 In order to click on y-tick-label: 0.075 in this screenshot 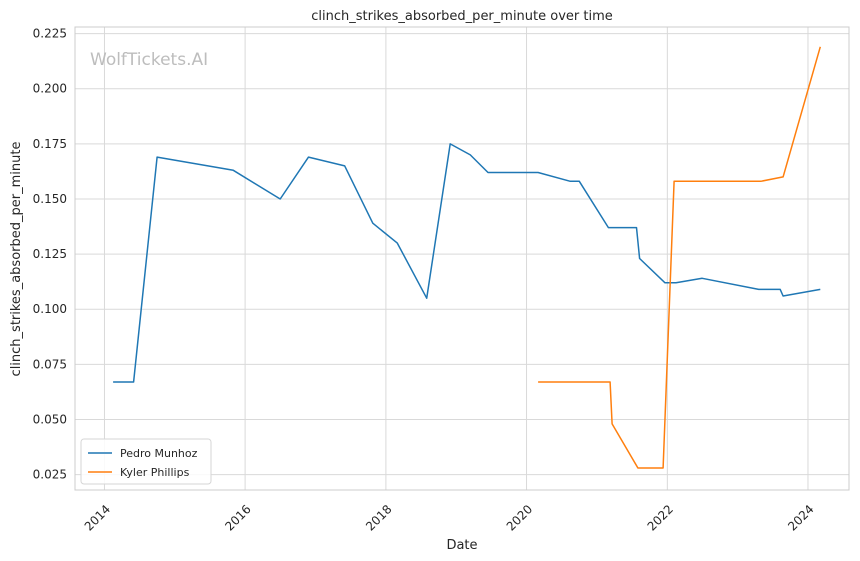, I will do `click(50, 364)`.